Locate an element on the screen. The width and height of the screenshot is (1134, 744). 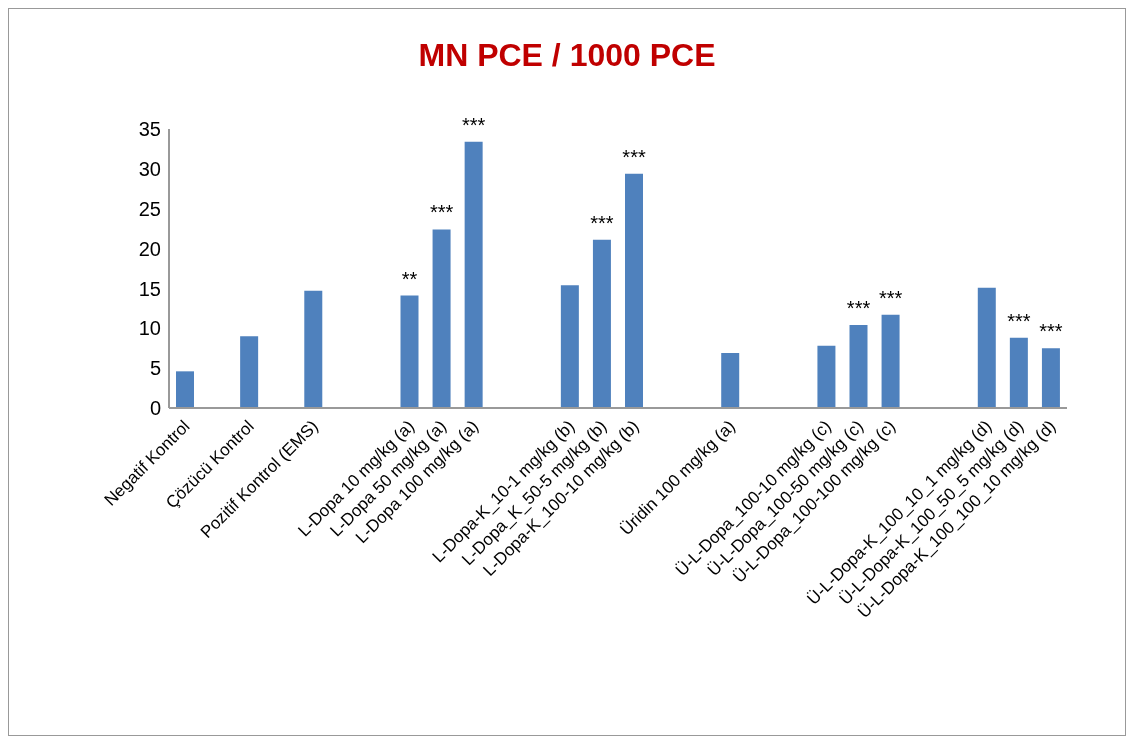
annotation: ** is located at coordinates (409, 278).